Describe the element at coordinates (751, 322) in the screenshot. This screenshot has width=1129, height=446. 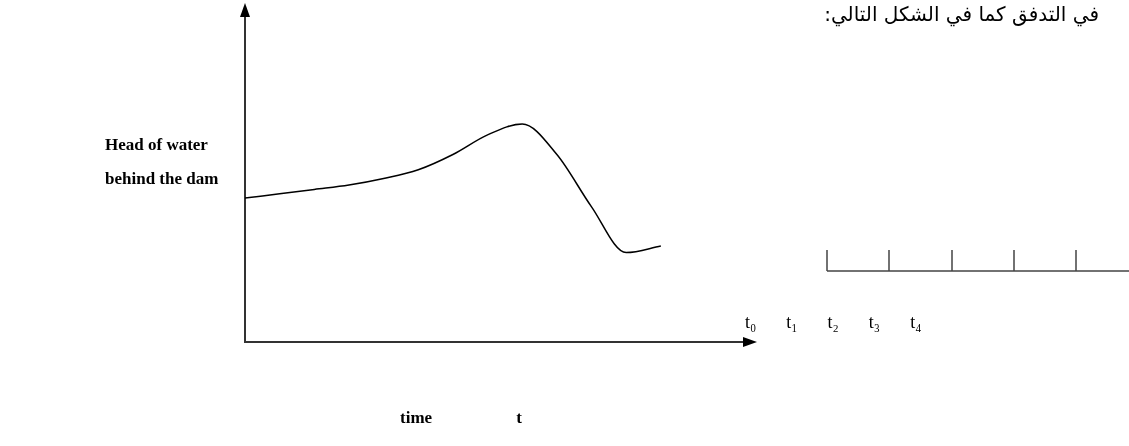
I see `text: t₀` at that location.